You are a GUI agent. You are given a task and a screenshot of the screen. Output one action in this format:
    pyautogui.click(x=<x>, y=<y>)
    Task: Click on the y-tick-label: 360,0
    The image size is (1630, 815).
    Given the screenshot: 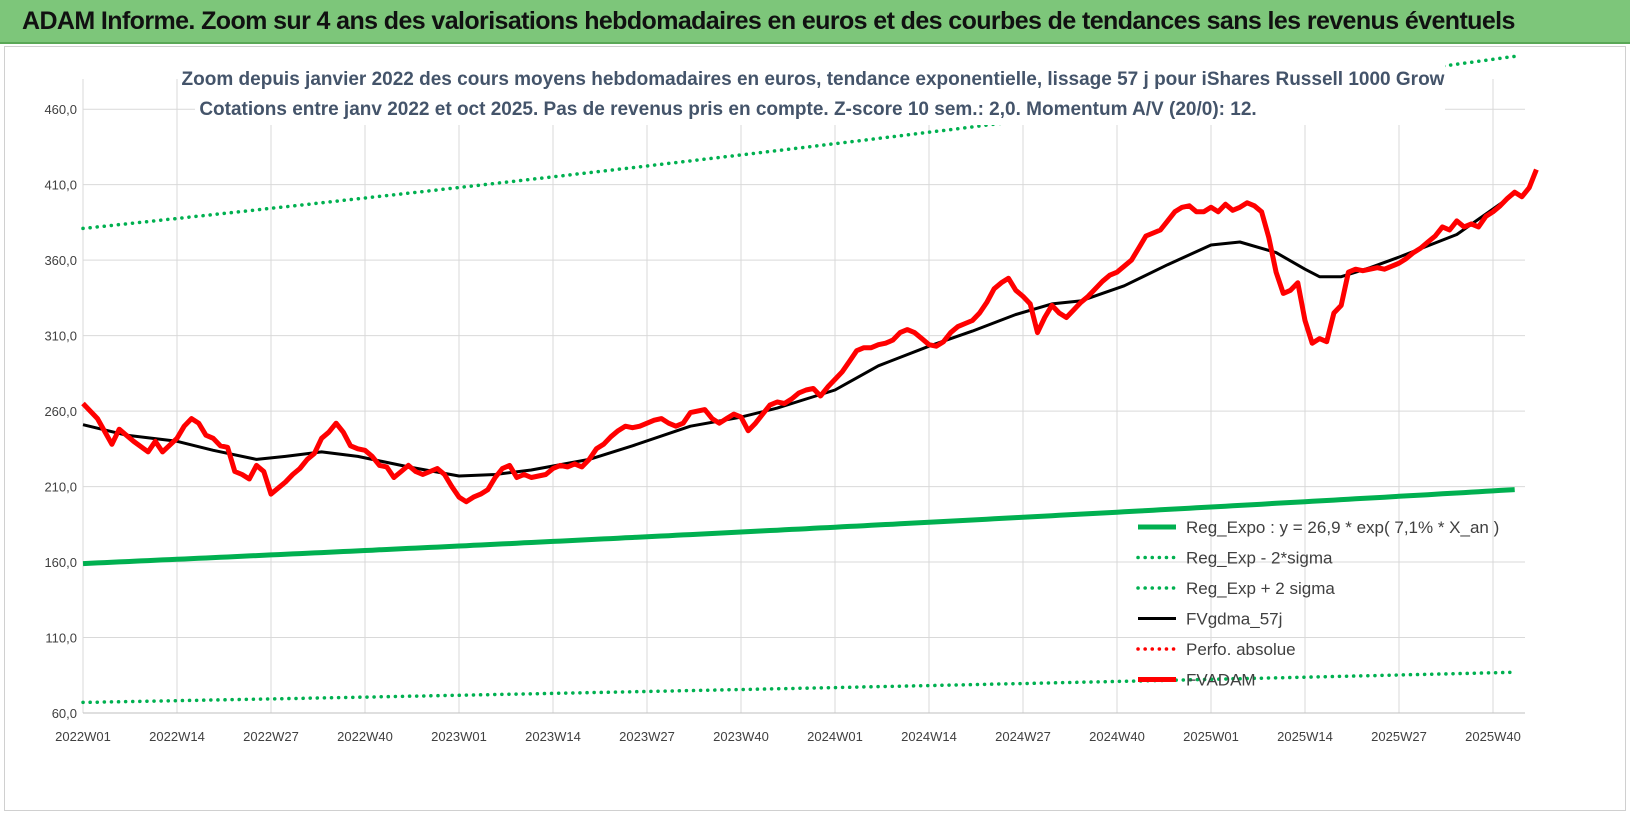 What is the action you would take?
    pyautogui.click(x=60, y=260)
    